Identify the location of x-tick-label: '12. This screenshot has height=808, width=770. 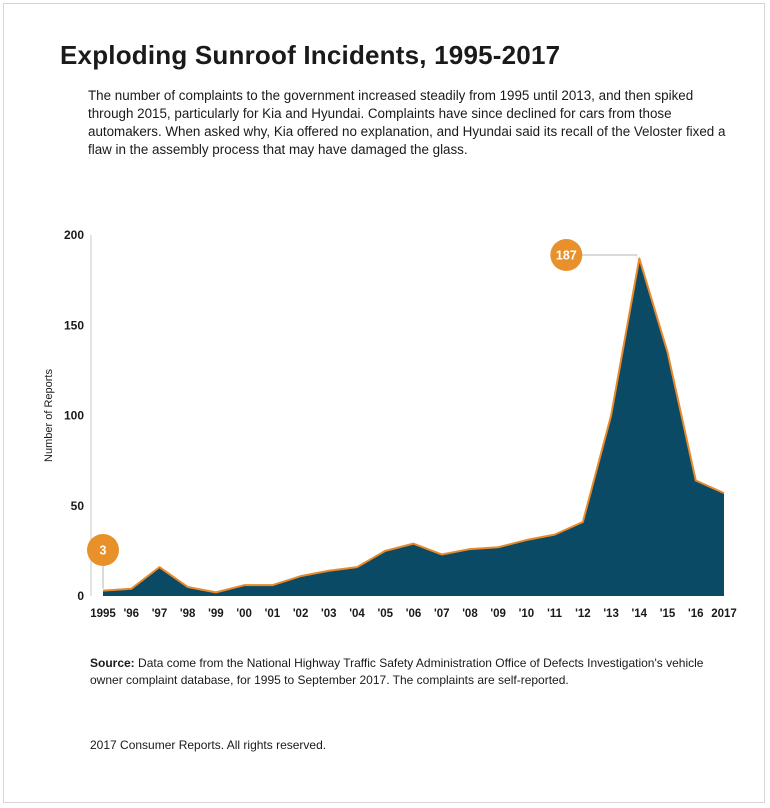
(583, 614).